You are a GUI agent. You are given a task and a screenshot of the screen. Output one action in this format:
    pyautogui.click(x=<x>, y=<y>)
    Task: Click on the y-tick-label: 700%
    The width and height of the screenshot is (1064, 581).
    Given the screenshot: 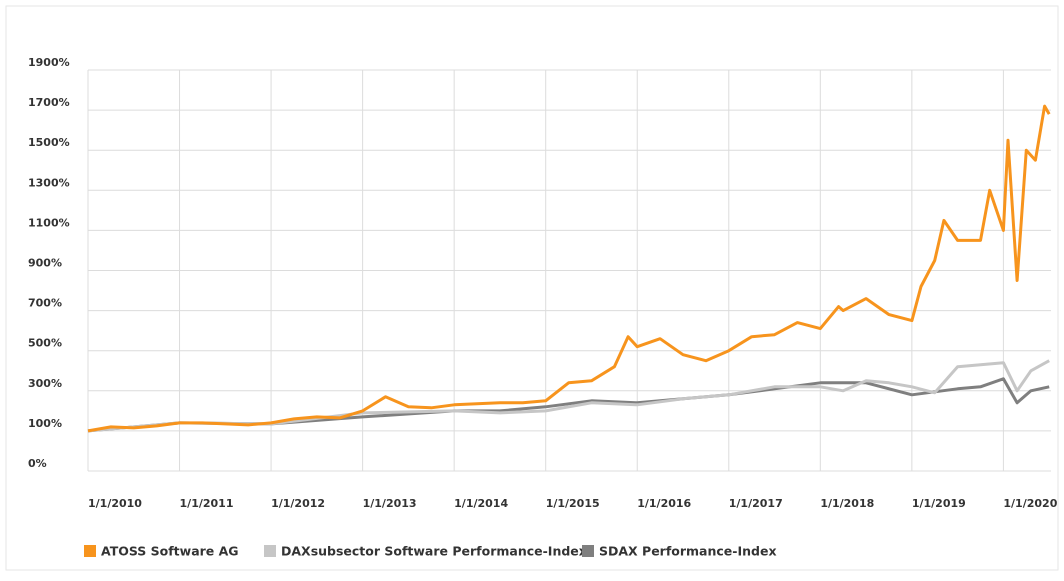 What is the action you would take?
    pyautogui.click(x=45, y=303)
    